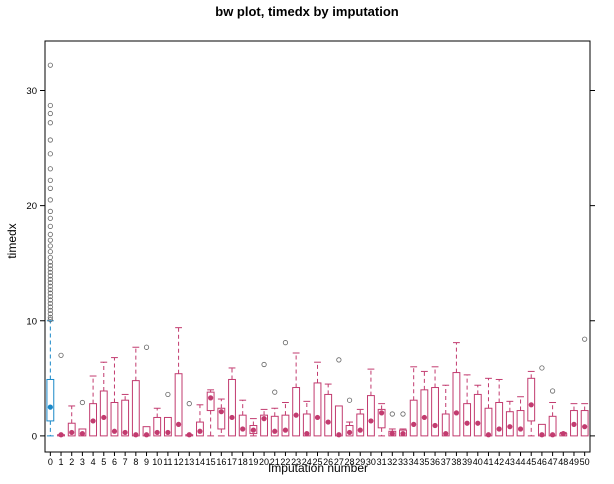 The image size is (614, 484). I want to click on x-tick-label: 47, so click(553, 462).